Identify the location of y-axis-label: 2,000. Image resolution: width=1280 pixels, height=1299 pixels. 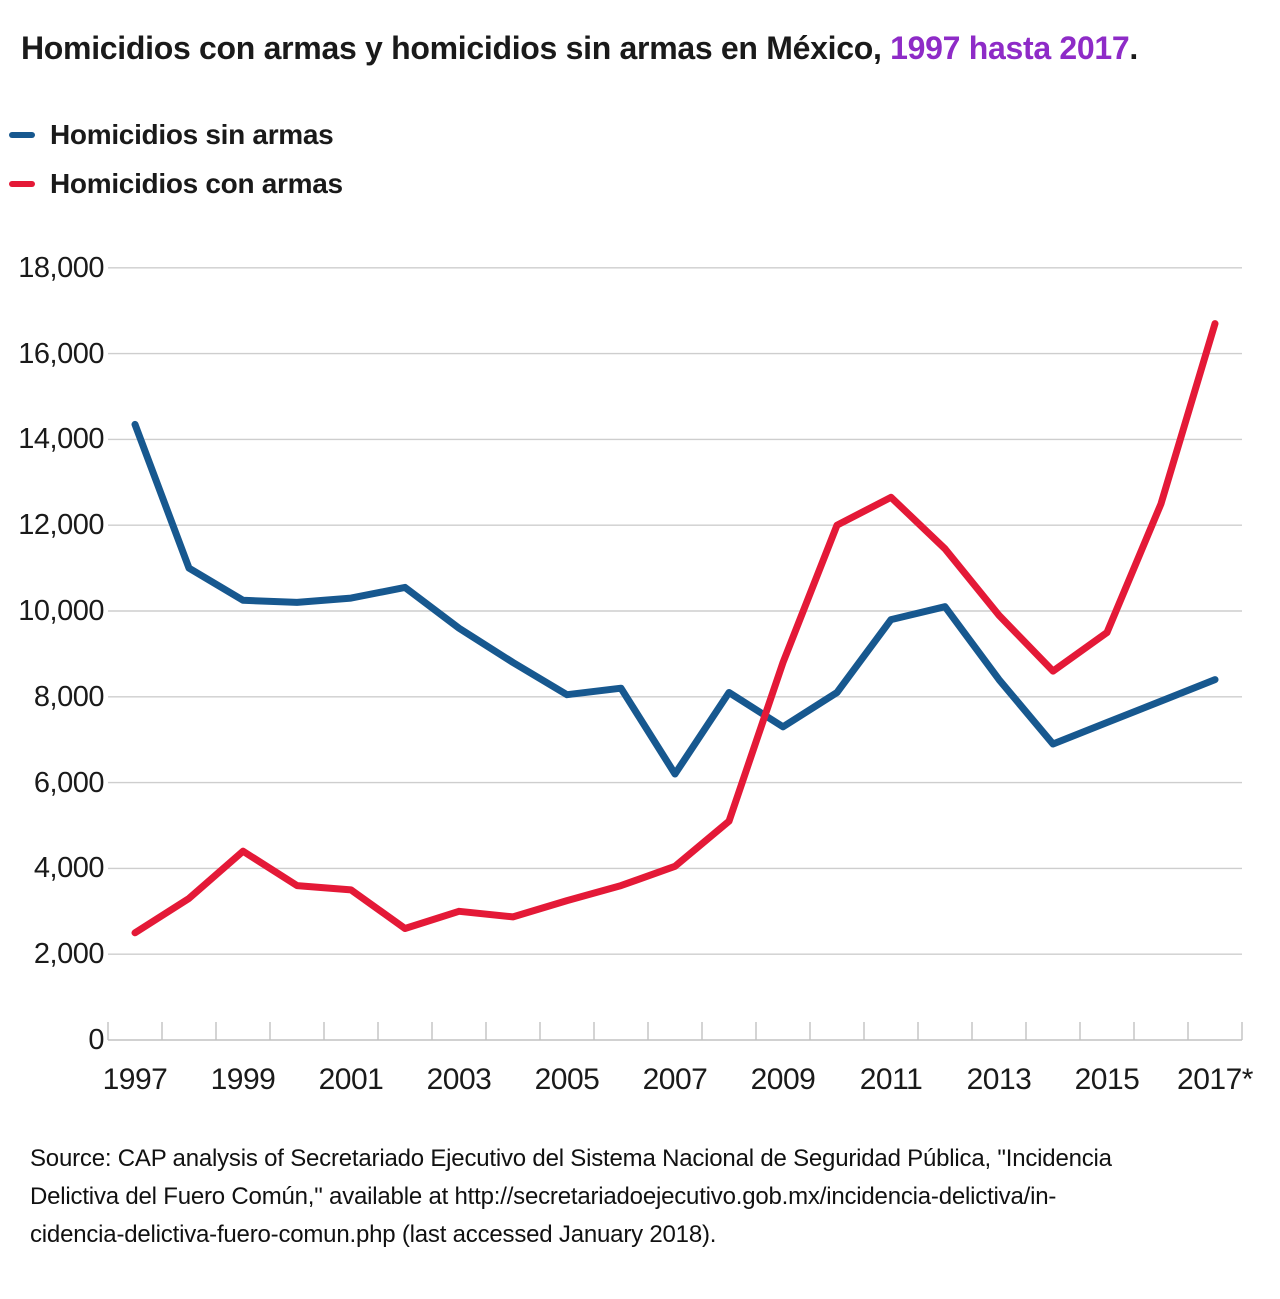
(69, 954).